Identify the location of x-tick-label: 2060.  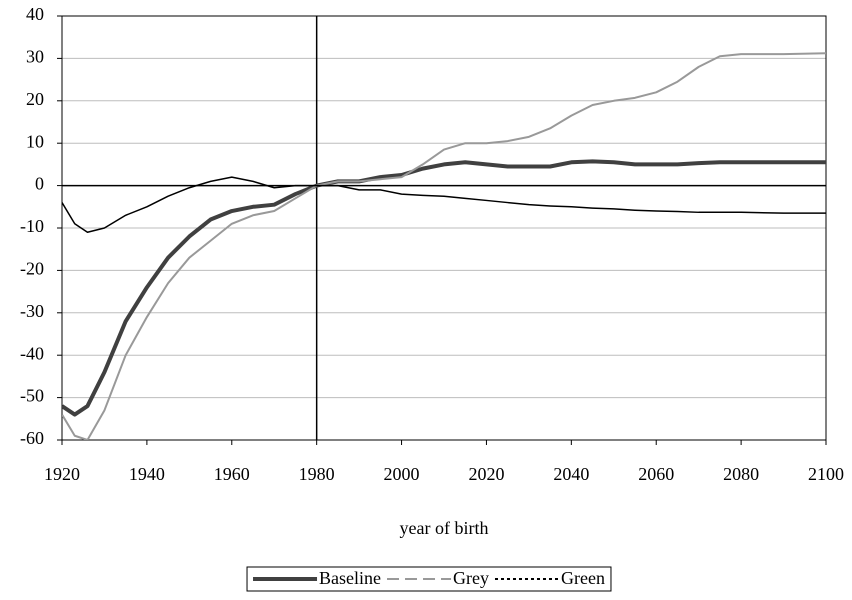
(656, 474).